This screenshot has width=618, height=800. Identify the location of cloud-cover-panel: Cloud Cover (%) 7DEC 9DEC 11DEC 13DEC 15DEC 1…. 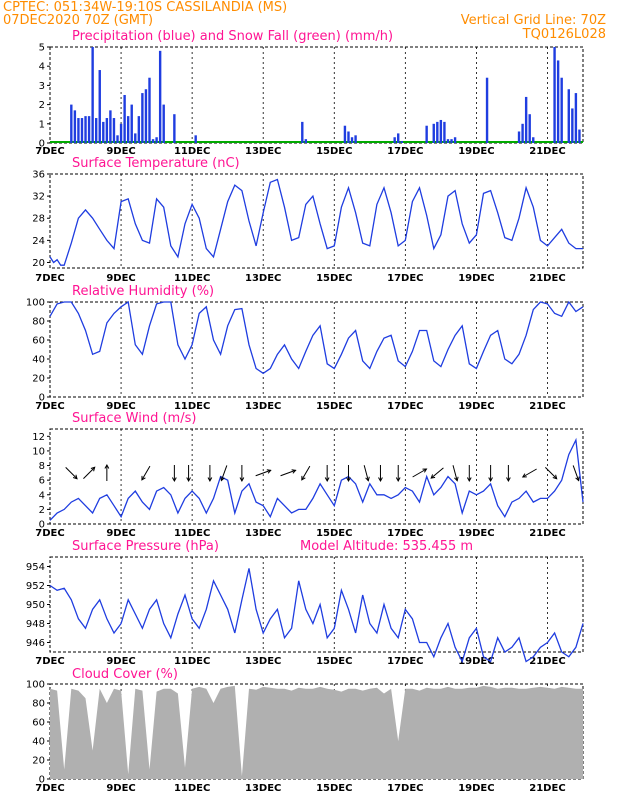
(305, 730).